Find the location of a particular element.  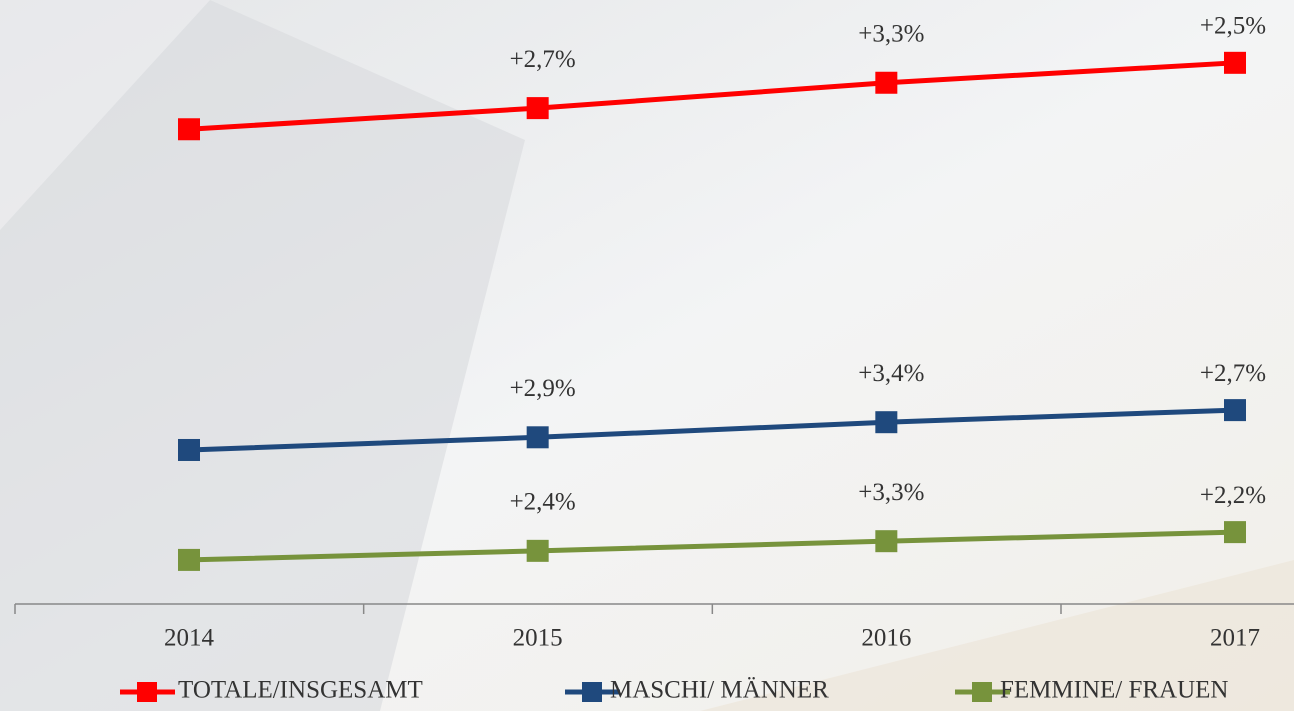

legend-label: MASCHI/ MÄNNER is located at coordinates (719, 690).